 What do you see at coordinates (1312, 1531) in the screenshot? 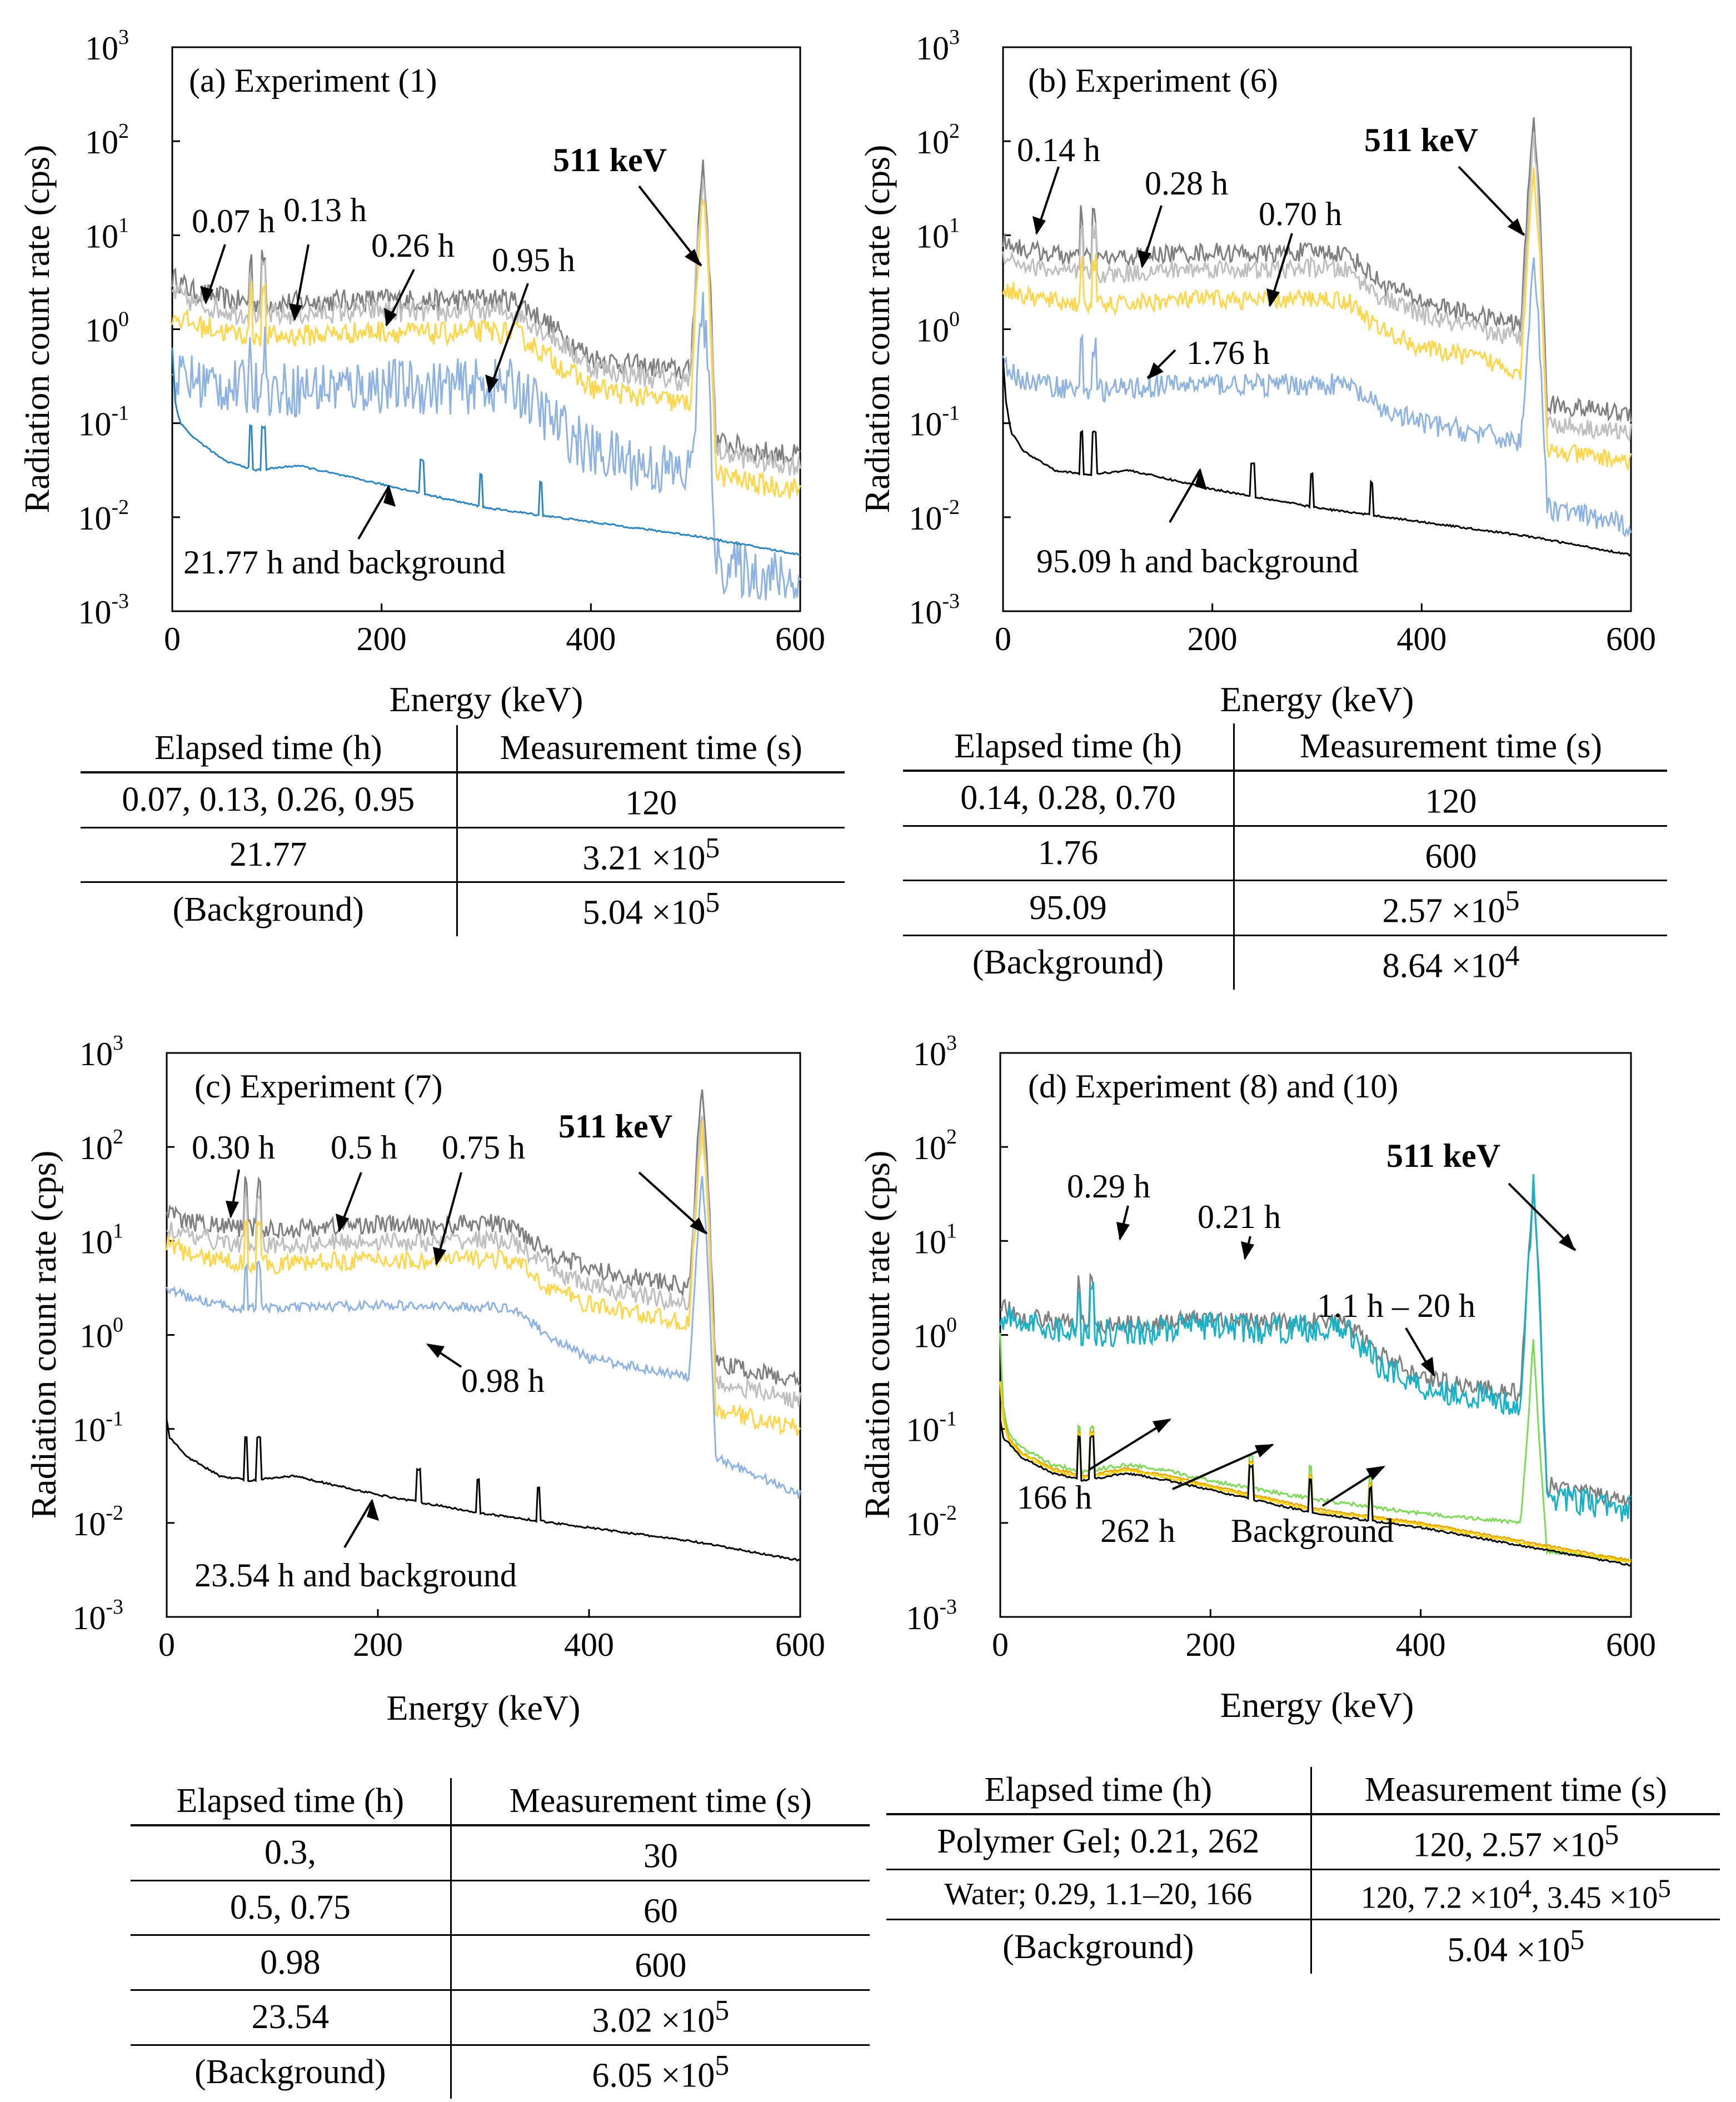
I see `label-background: Background` at bounding box center [1312, 1531].